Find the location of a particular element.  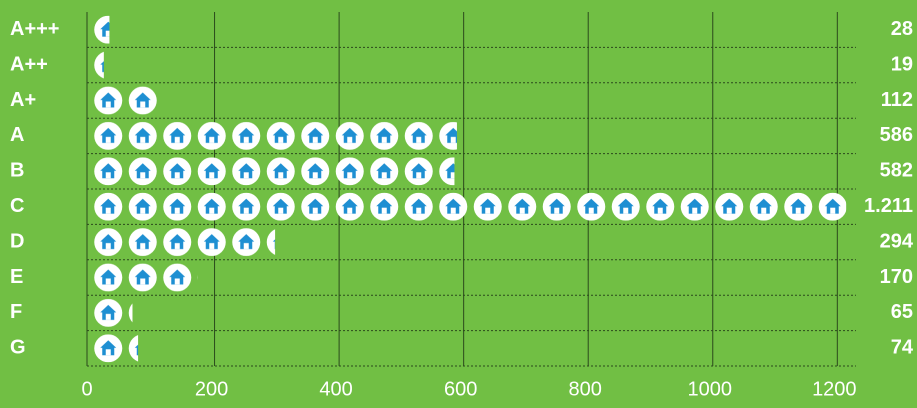

category-label: A+++ is located at coordinates (34, 29).